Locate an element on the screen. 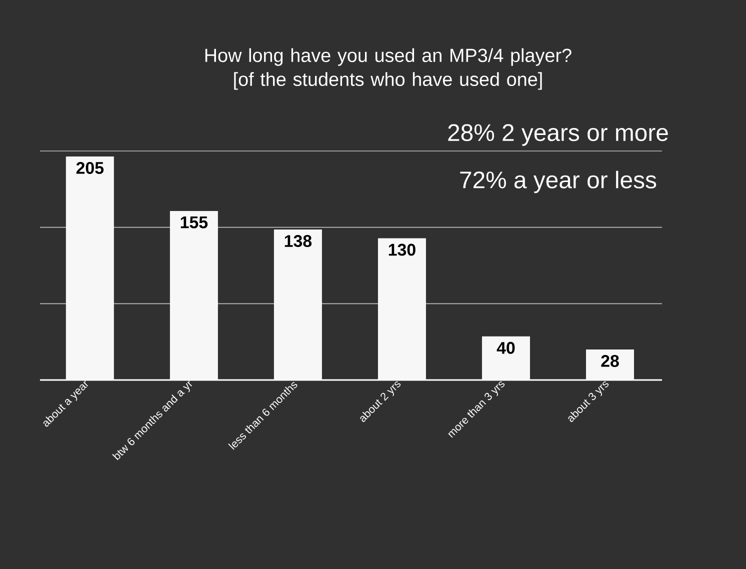  text: 28% 2 years or more is located at coordinates (558, 135).